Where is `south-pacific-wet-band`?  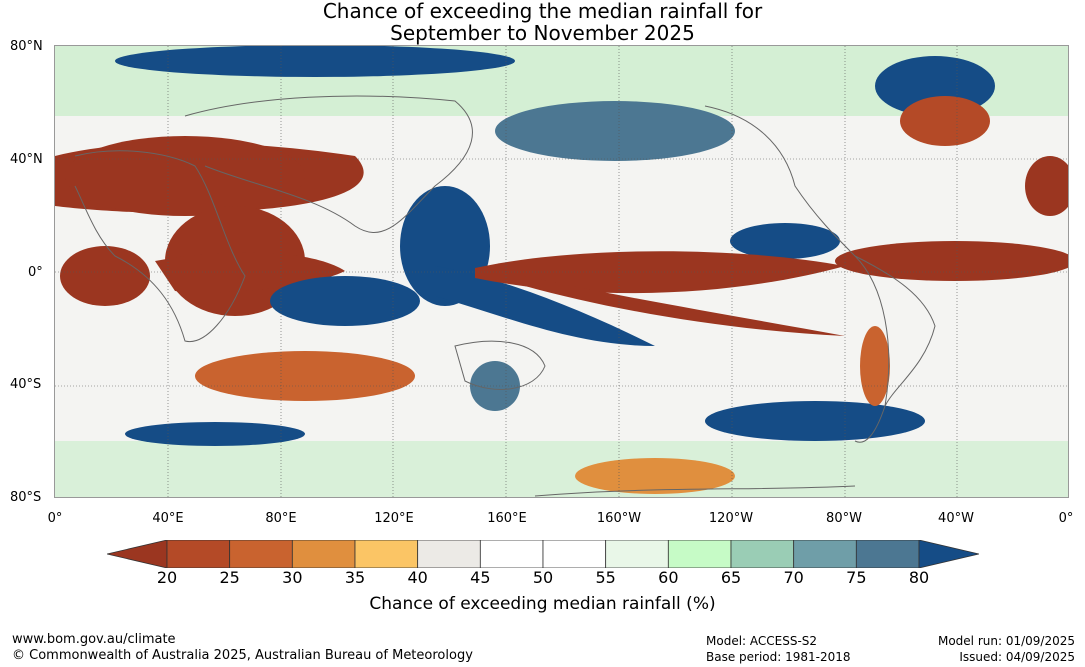 south-pacific-wet-band is located at coordinates (545, 306).